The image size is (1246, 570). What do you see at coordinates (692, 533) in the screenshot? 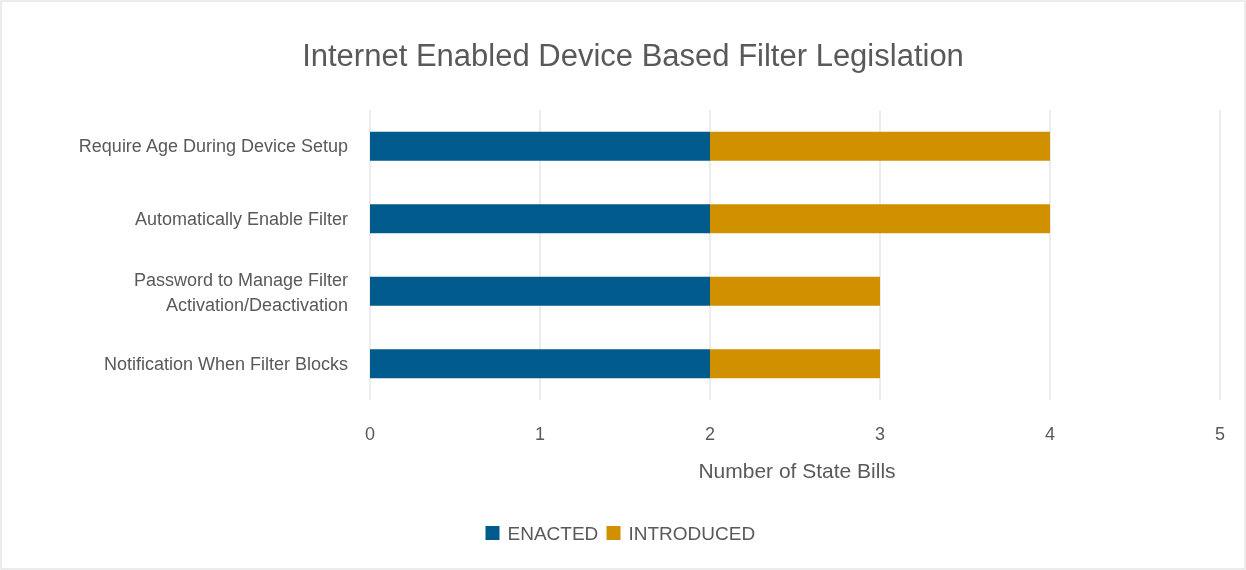
I see `legend-label: INTRODUCED` at bounding box center [692, 533].